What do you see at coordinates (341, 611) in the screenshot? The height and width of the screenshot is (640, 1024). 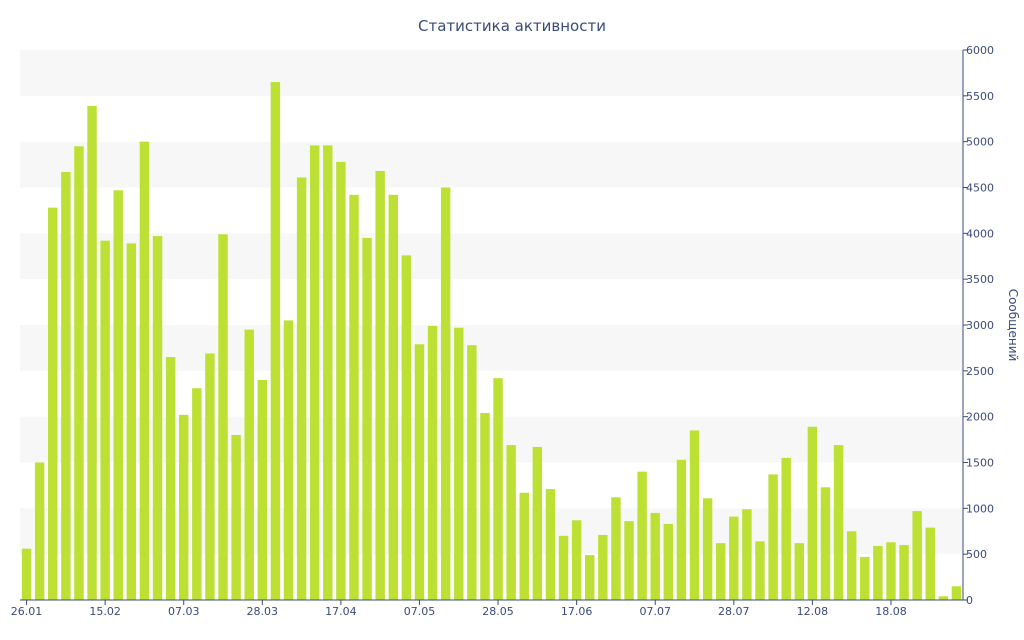 I see `x-tick-label: 17.04` at bounding box center [341, 611].